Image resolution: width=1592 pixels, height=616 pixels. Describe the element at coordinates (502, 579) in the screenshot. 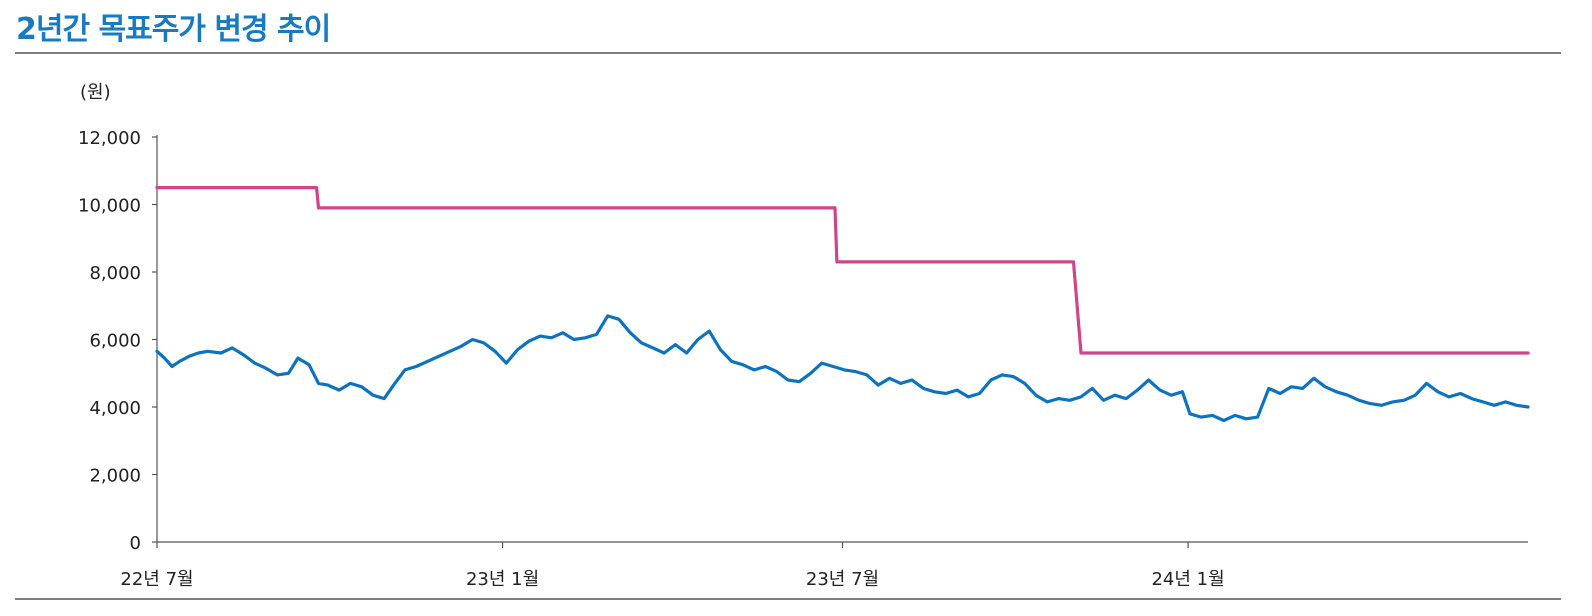

I see `x-tick-label: 23년 1월` at that location.